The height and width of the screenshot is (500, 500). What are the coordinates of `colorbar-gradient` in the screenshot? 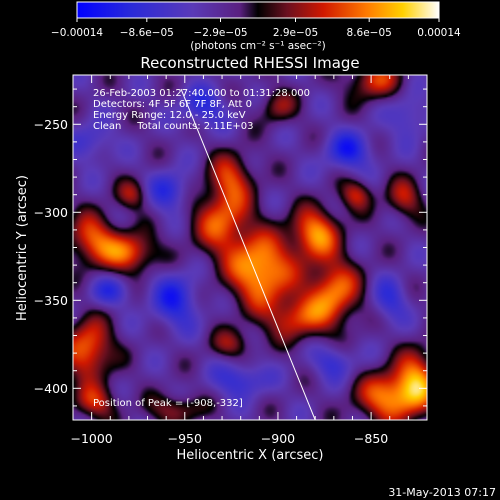 It's located at (258, 10).